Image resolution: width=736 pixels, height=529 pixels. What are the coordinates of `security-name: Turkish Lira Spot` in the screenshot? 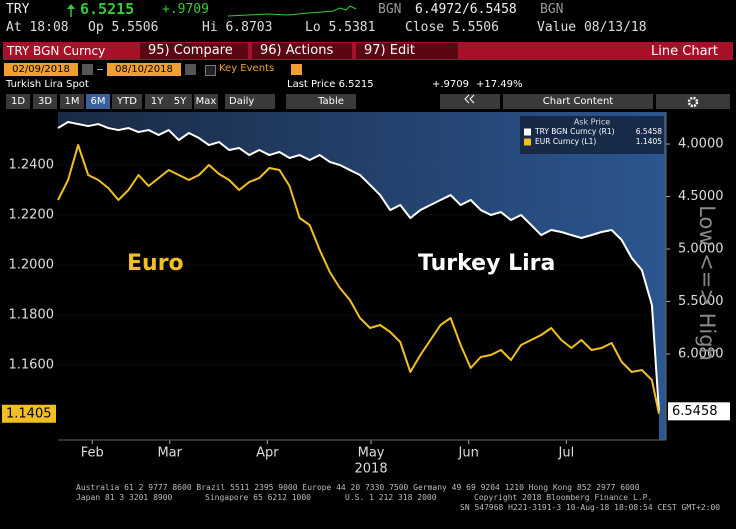 It's located at (47, 84).